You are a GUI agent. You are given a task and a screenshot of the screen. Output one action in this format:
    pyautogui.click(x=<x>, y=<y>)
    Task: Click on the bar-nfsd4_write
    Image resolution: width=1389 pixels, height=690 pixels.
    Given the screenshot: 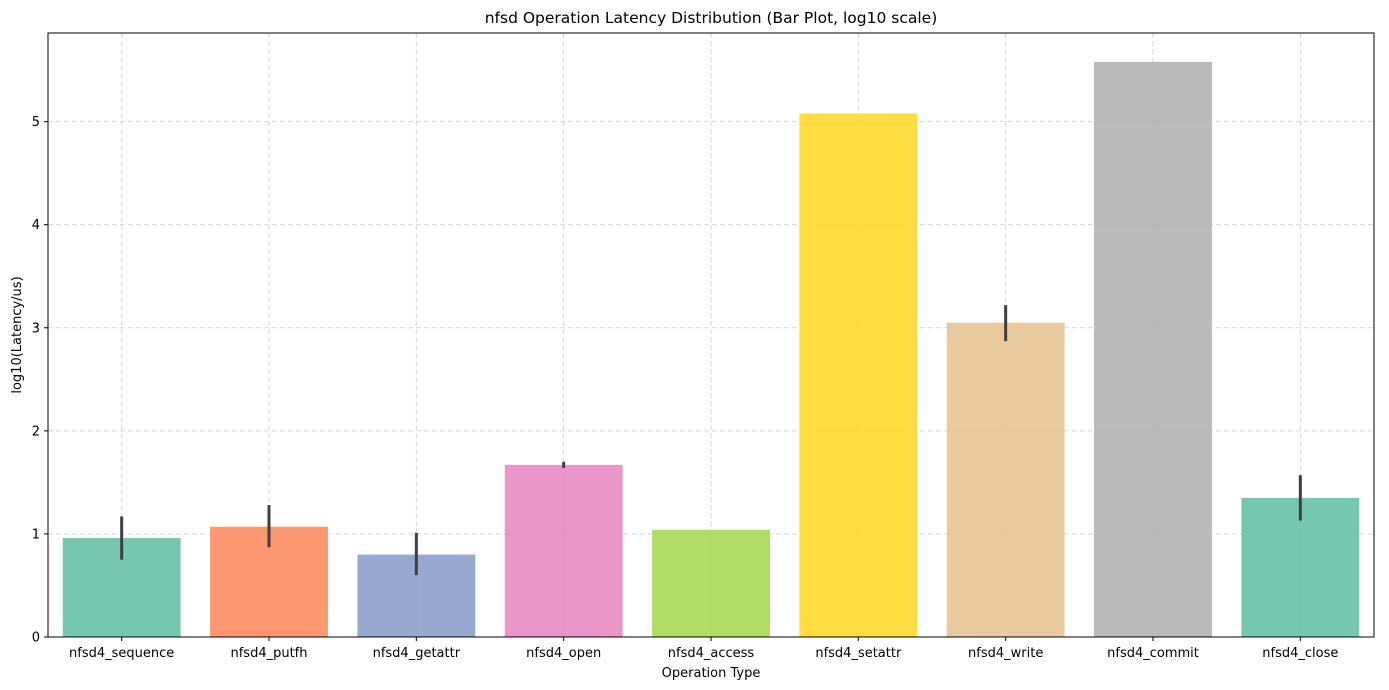 What is the action you would take?
    pyautogui.click(x=1005, y=479)
    